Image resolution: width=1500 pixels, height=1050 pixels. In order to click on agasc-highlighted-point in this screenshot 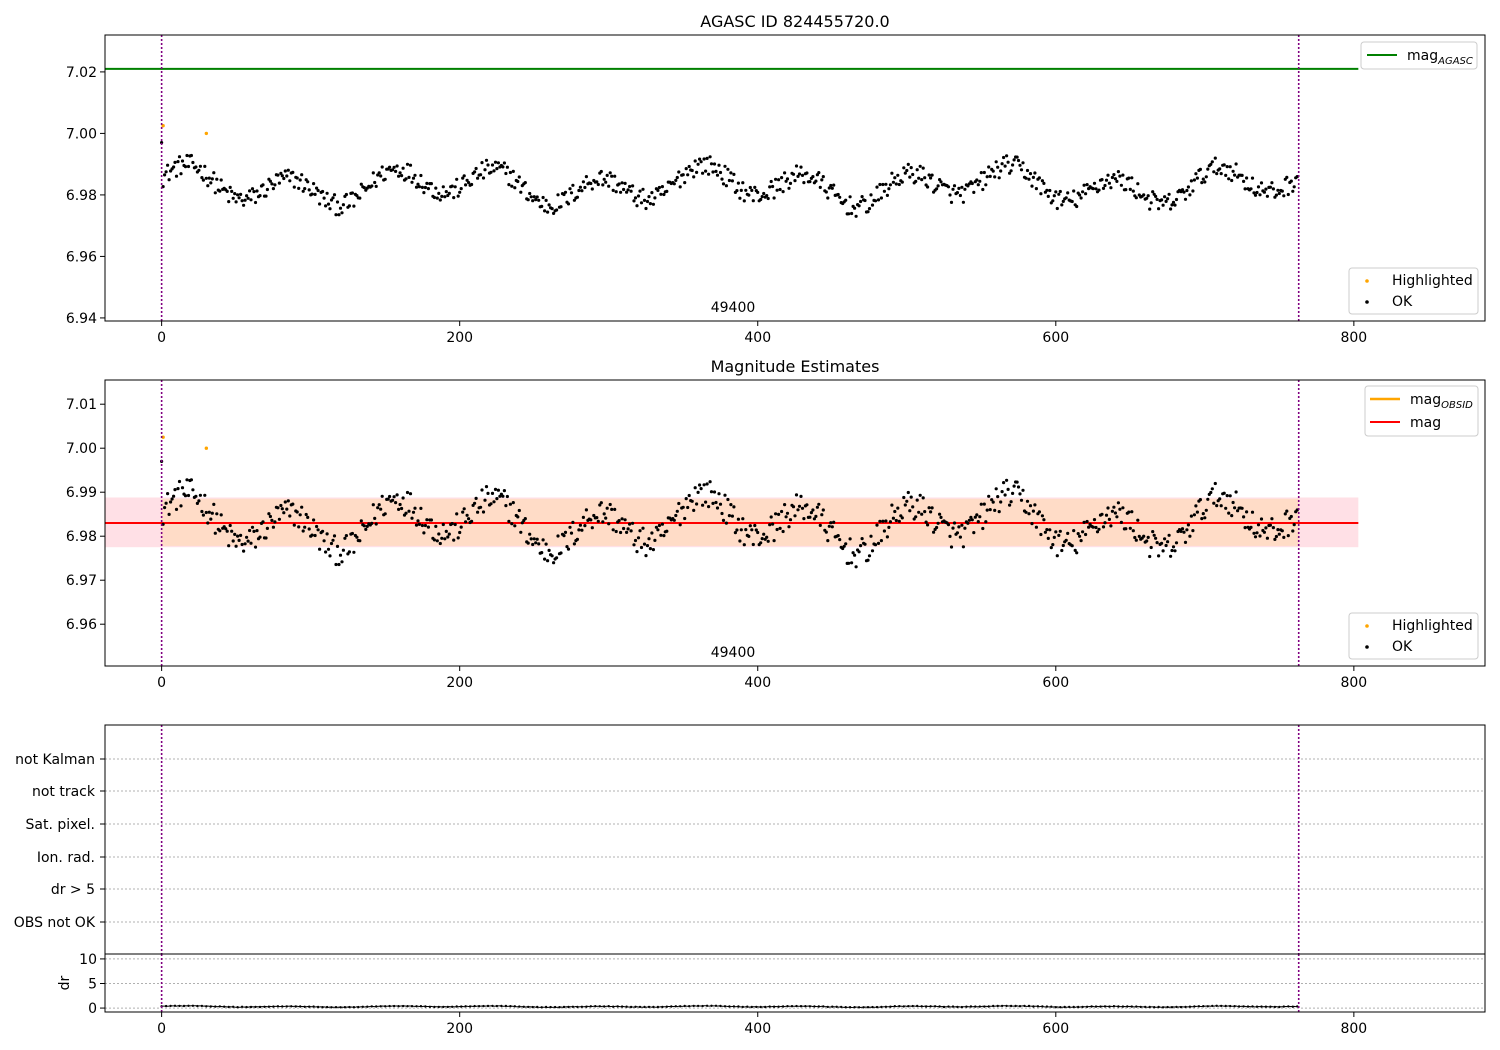, I will do `click(206, 133)`.